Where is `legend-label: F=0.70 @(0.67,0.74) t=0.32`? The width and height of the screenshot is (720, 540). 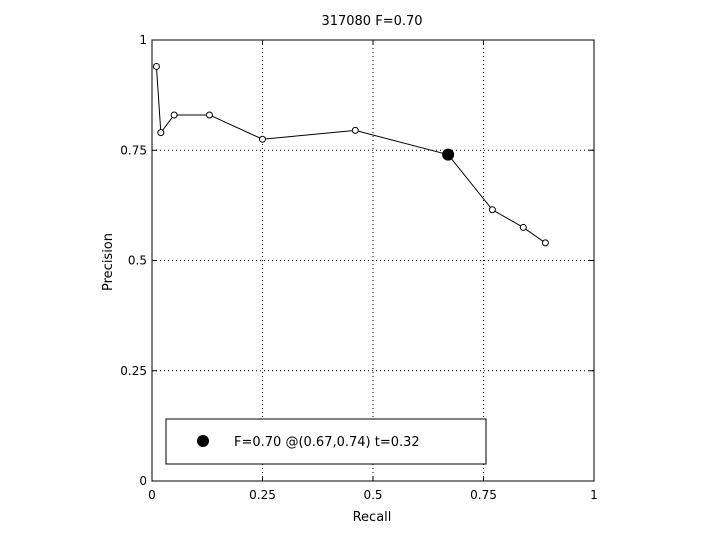 legend-label: F=0.70 @(0.67,0.74) t=0.32 is located at coordinates (327, 442).